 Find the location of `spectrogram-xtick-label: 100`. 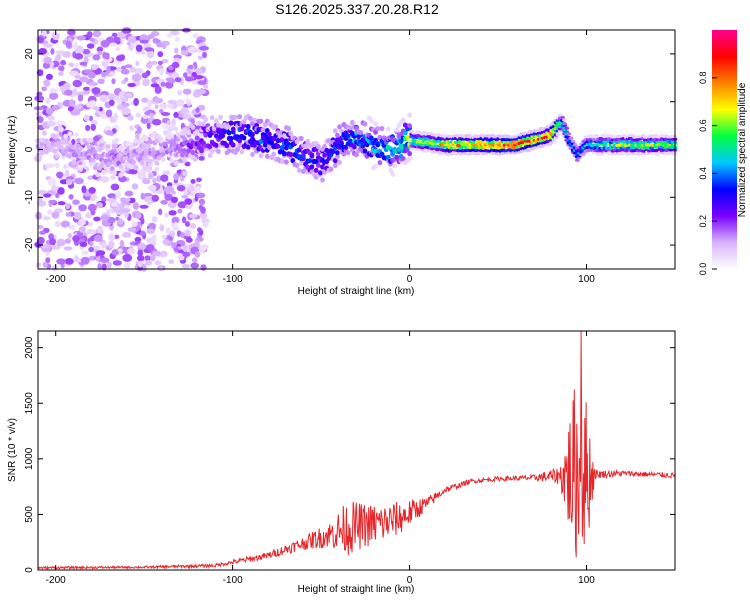

spectrogram-xtick-label: 100 is located at coordinates (586, 279).